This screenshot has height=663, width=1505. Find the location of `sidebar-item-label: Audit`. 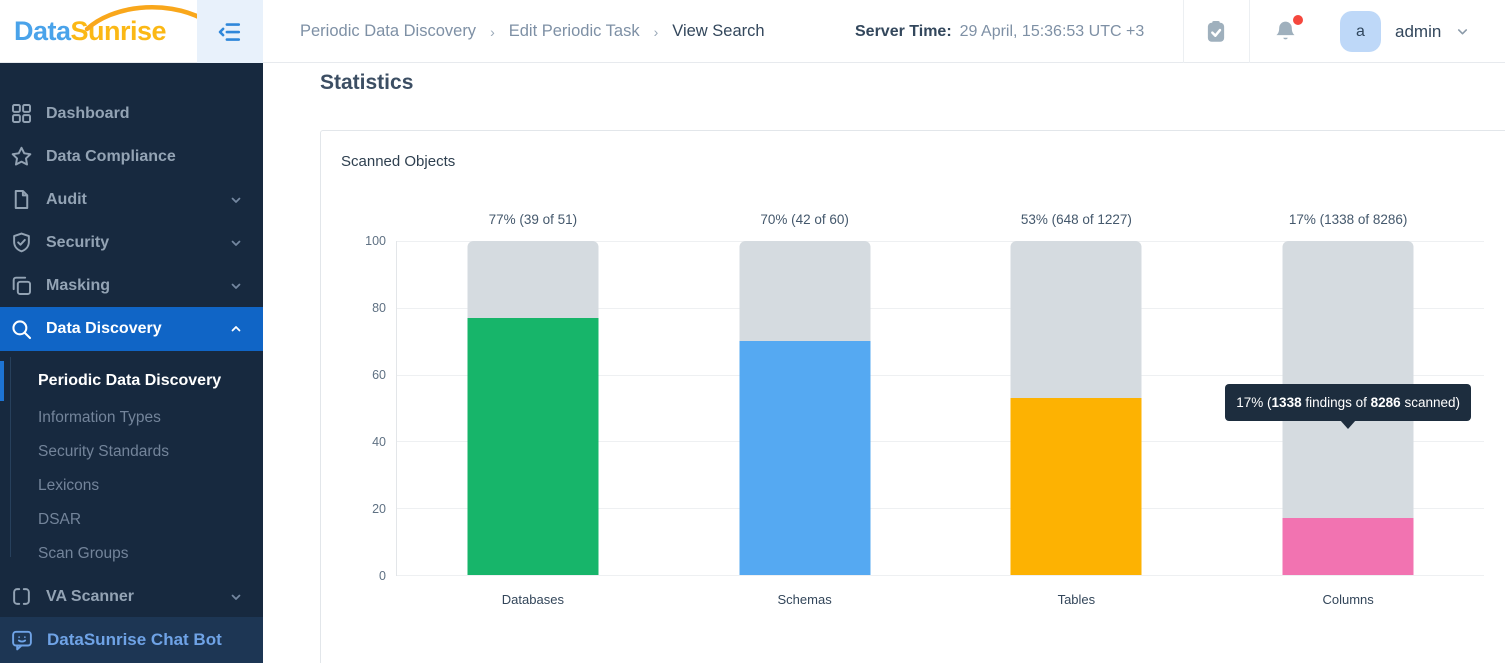

sidebar-item-label: Audit is located at coordinates (66, 199).